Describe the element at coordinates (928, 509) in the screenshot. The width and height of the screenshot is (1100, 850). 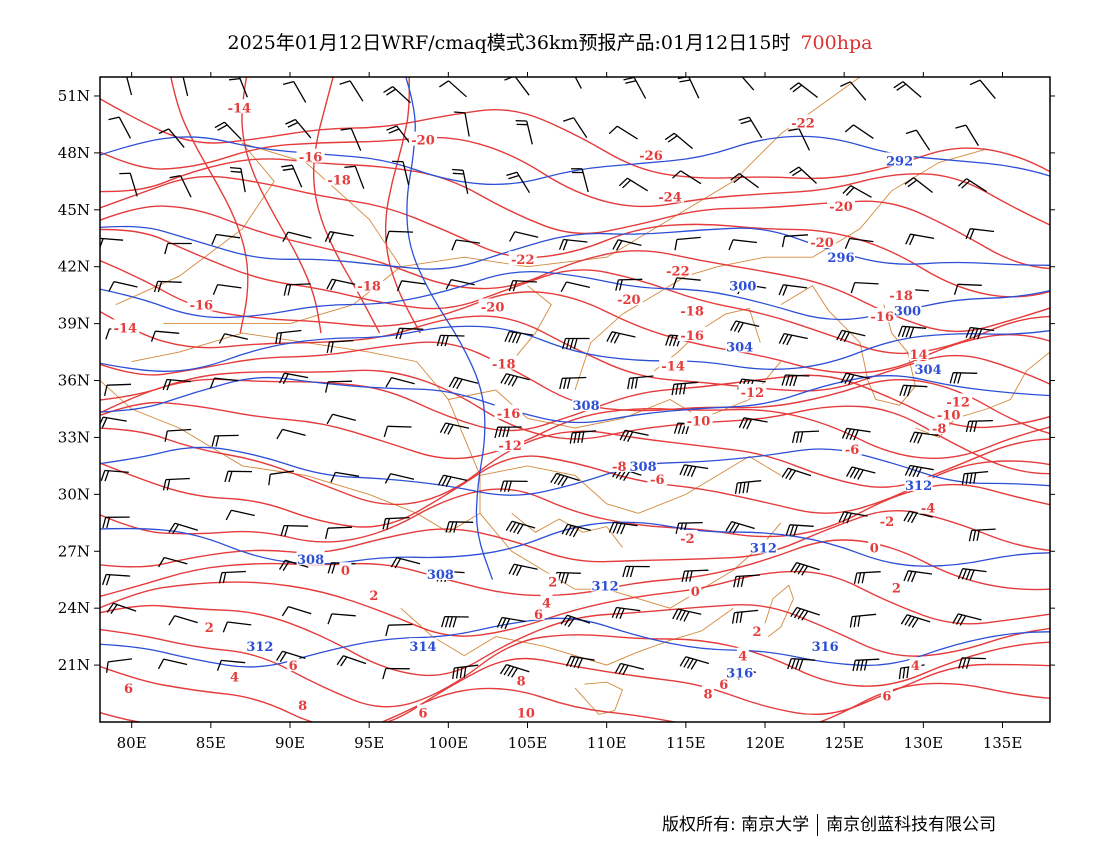
I see `temperature-label: -4` at that location.